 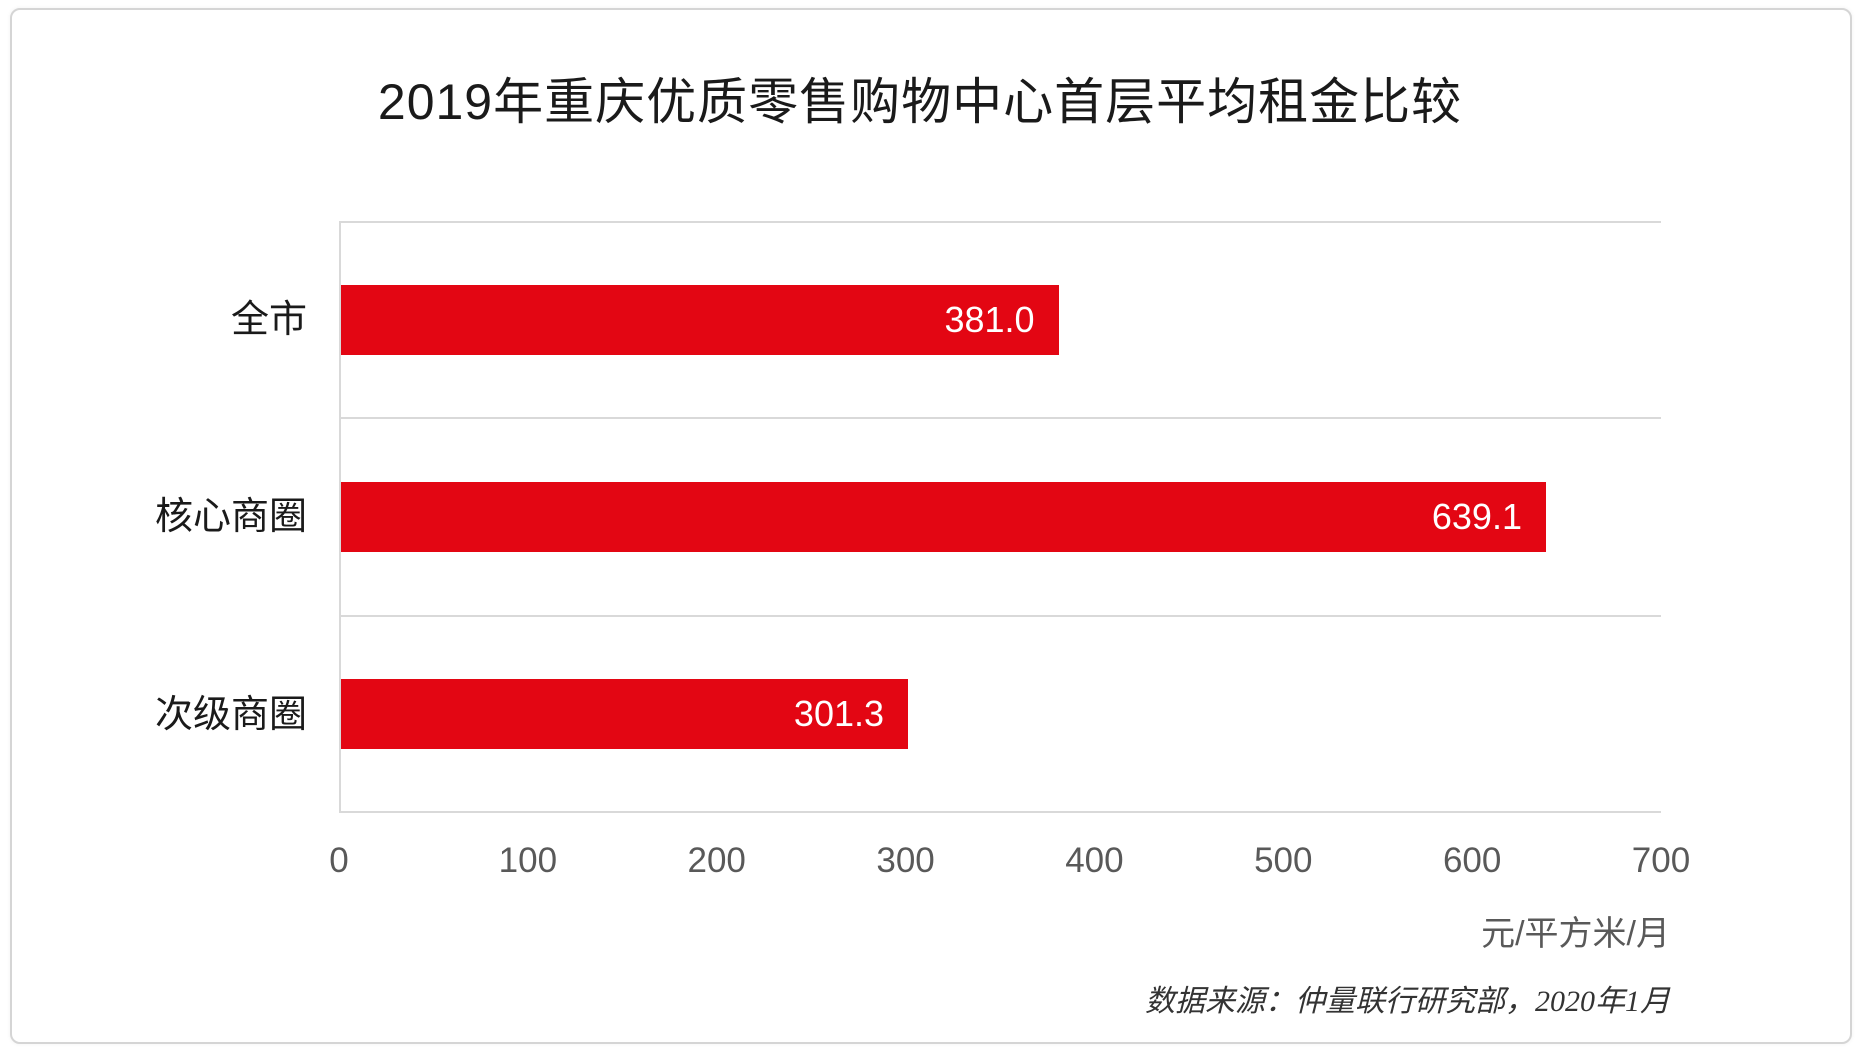 What do you see at coordinates (340, 517) in the screenshot?
I see `y-axis-line` at bounding box center [340, 517].